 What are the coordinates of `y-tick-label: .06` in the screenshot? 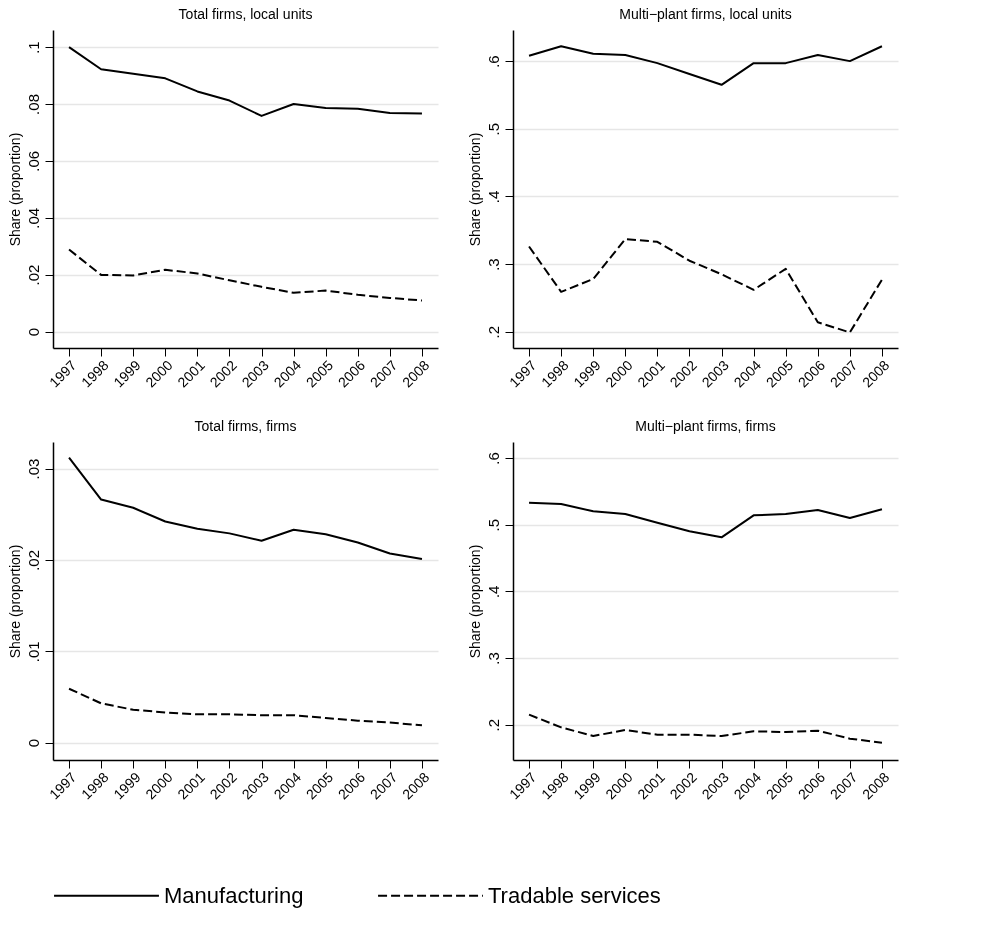 It's located at (33, 161).